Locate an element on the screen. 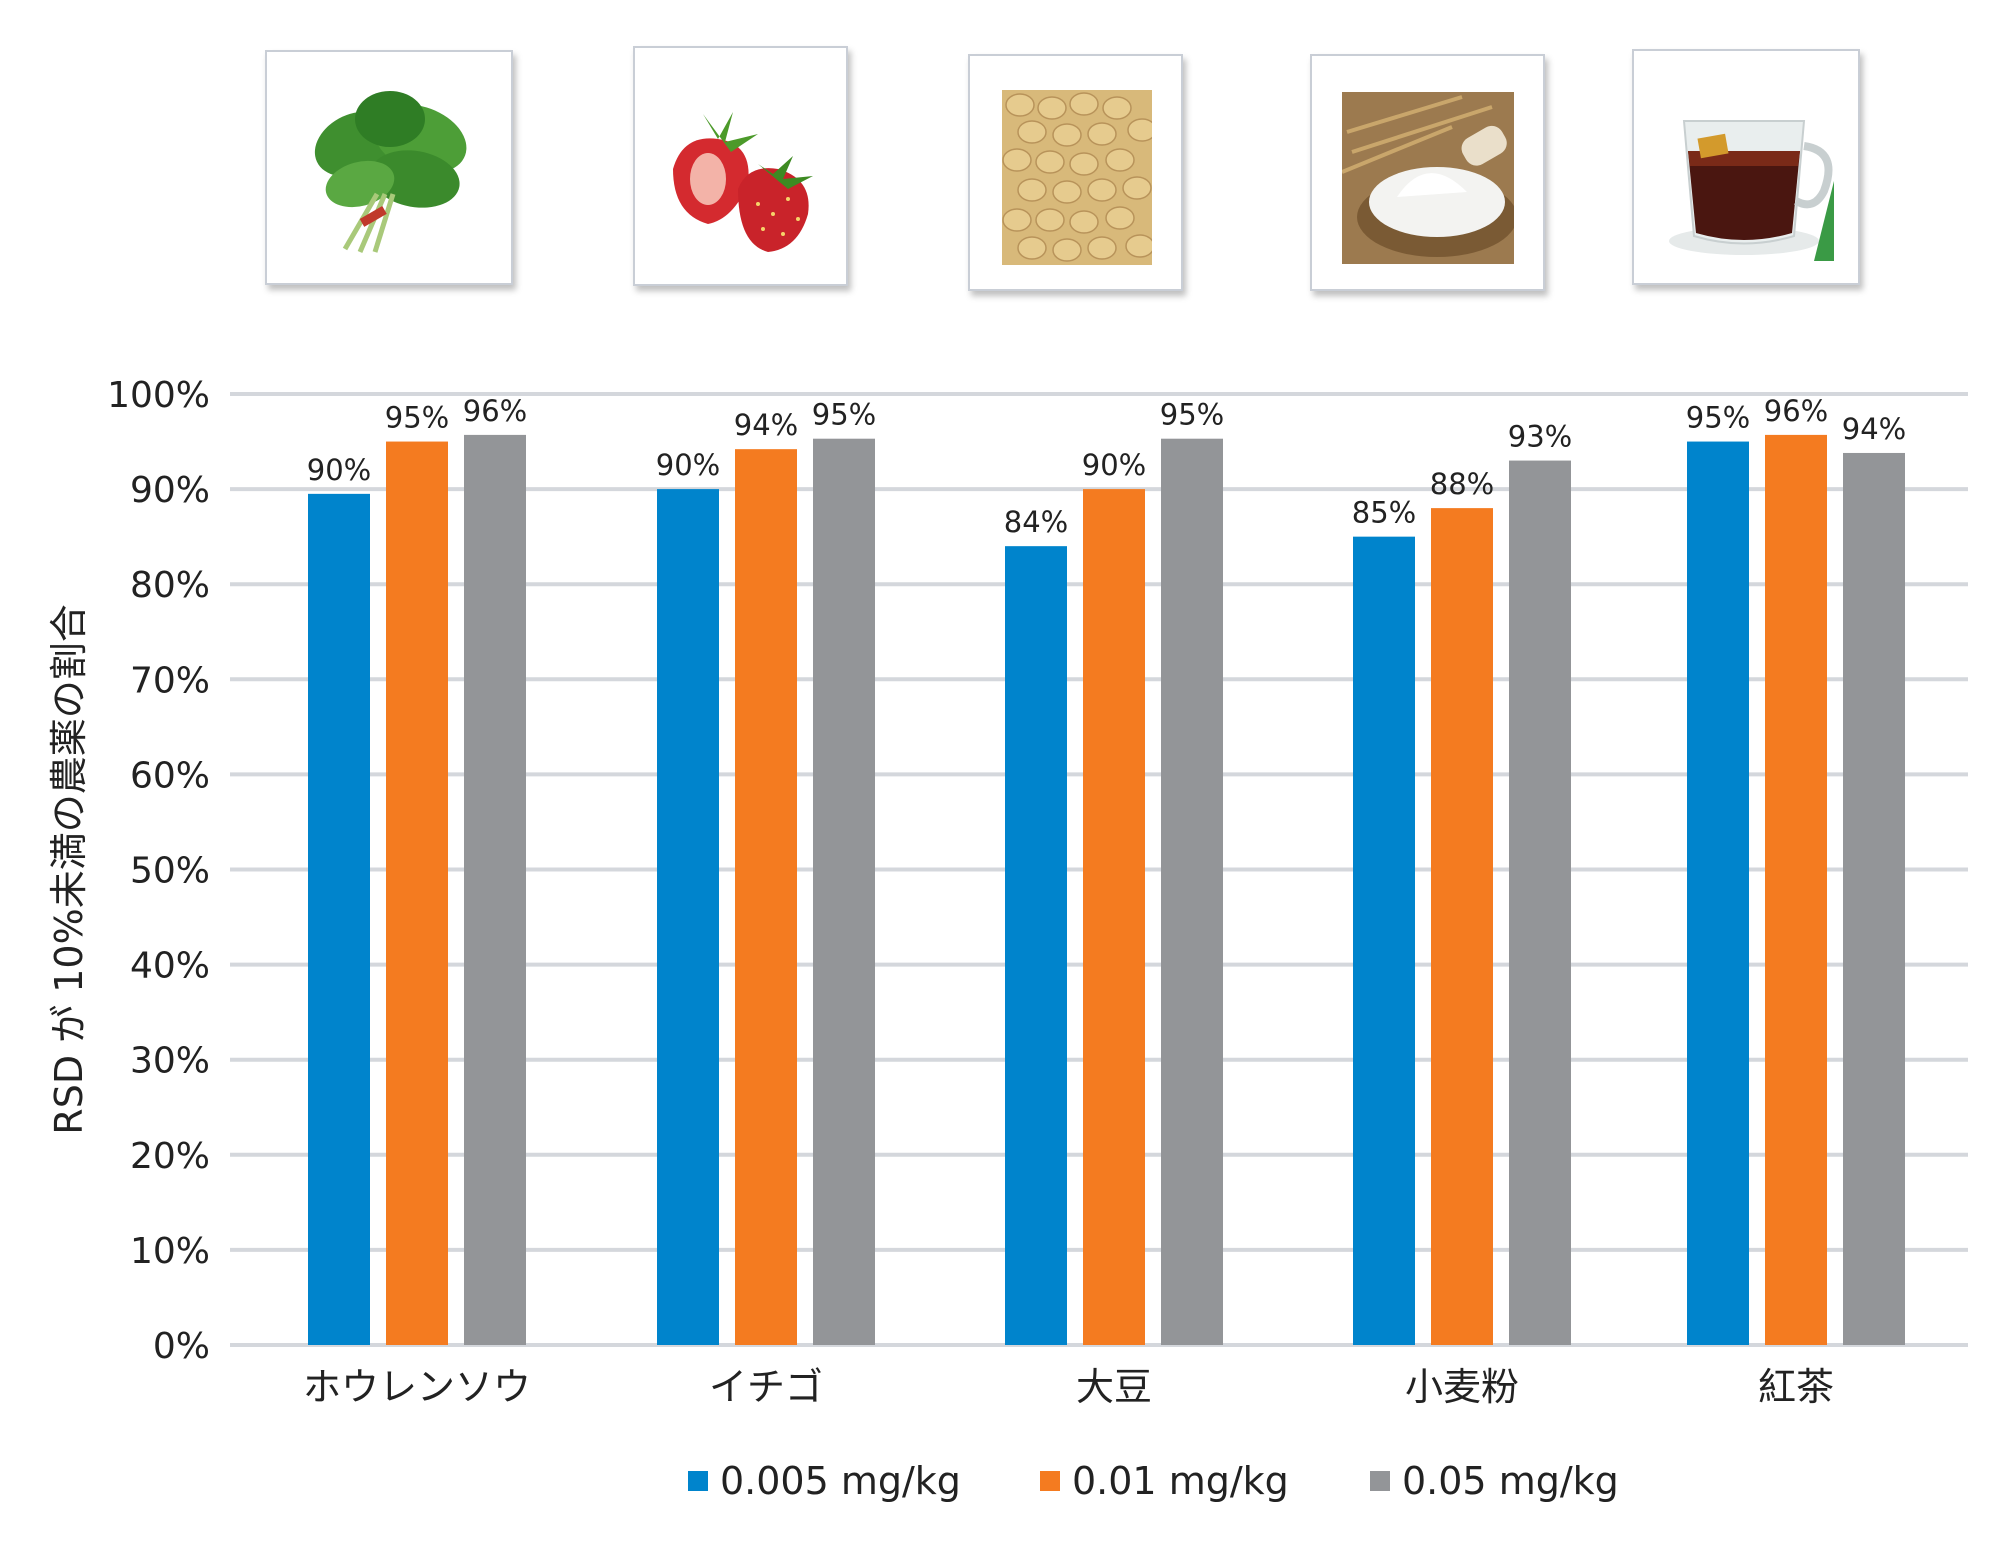  data-label: 88% is located at coordinates (1462, 484).